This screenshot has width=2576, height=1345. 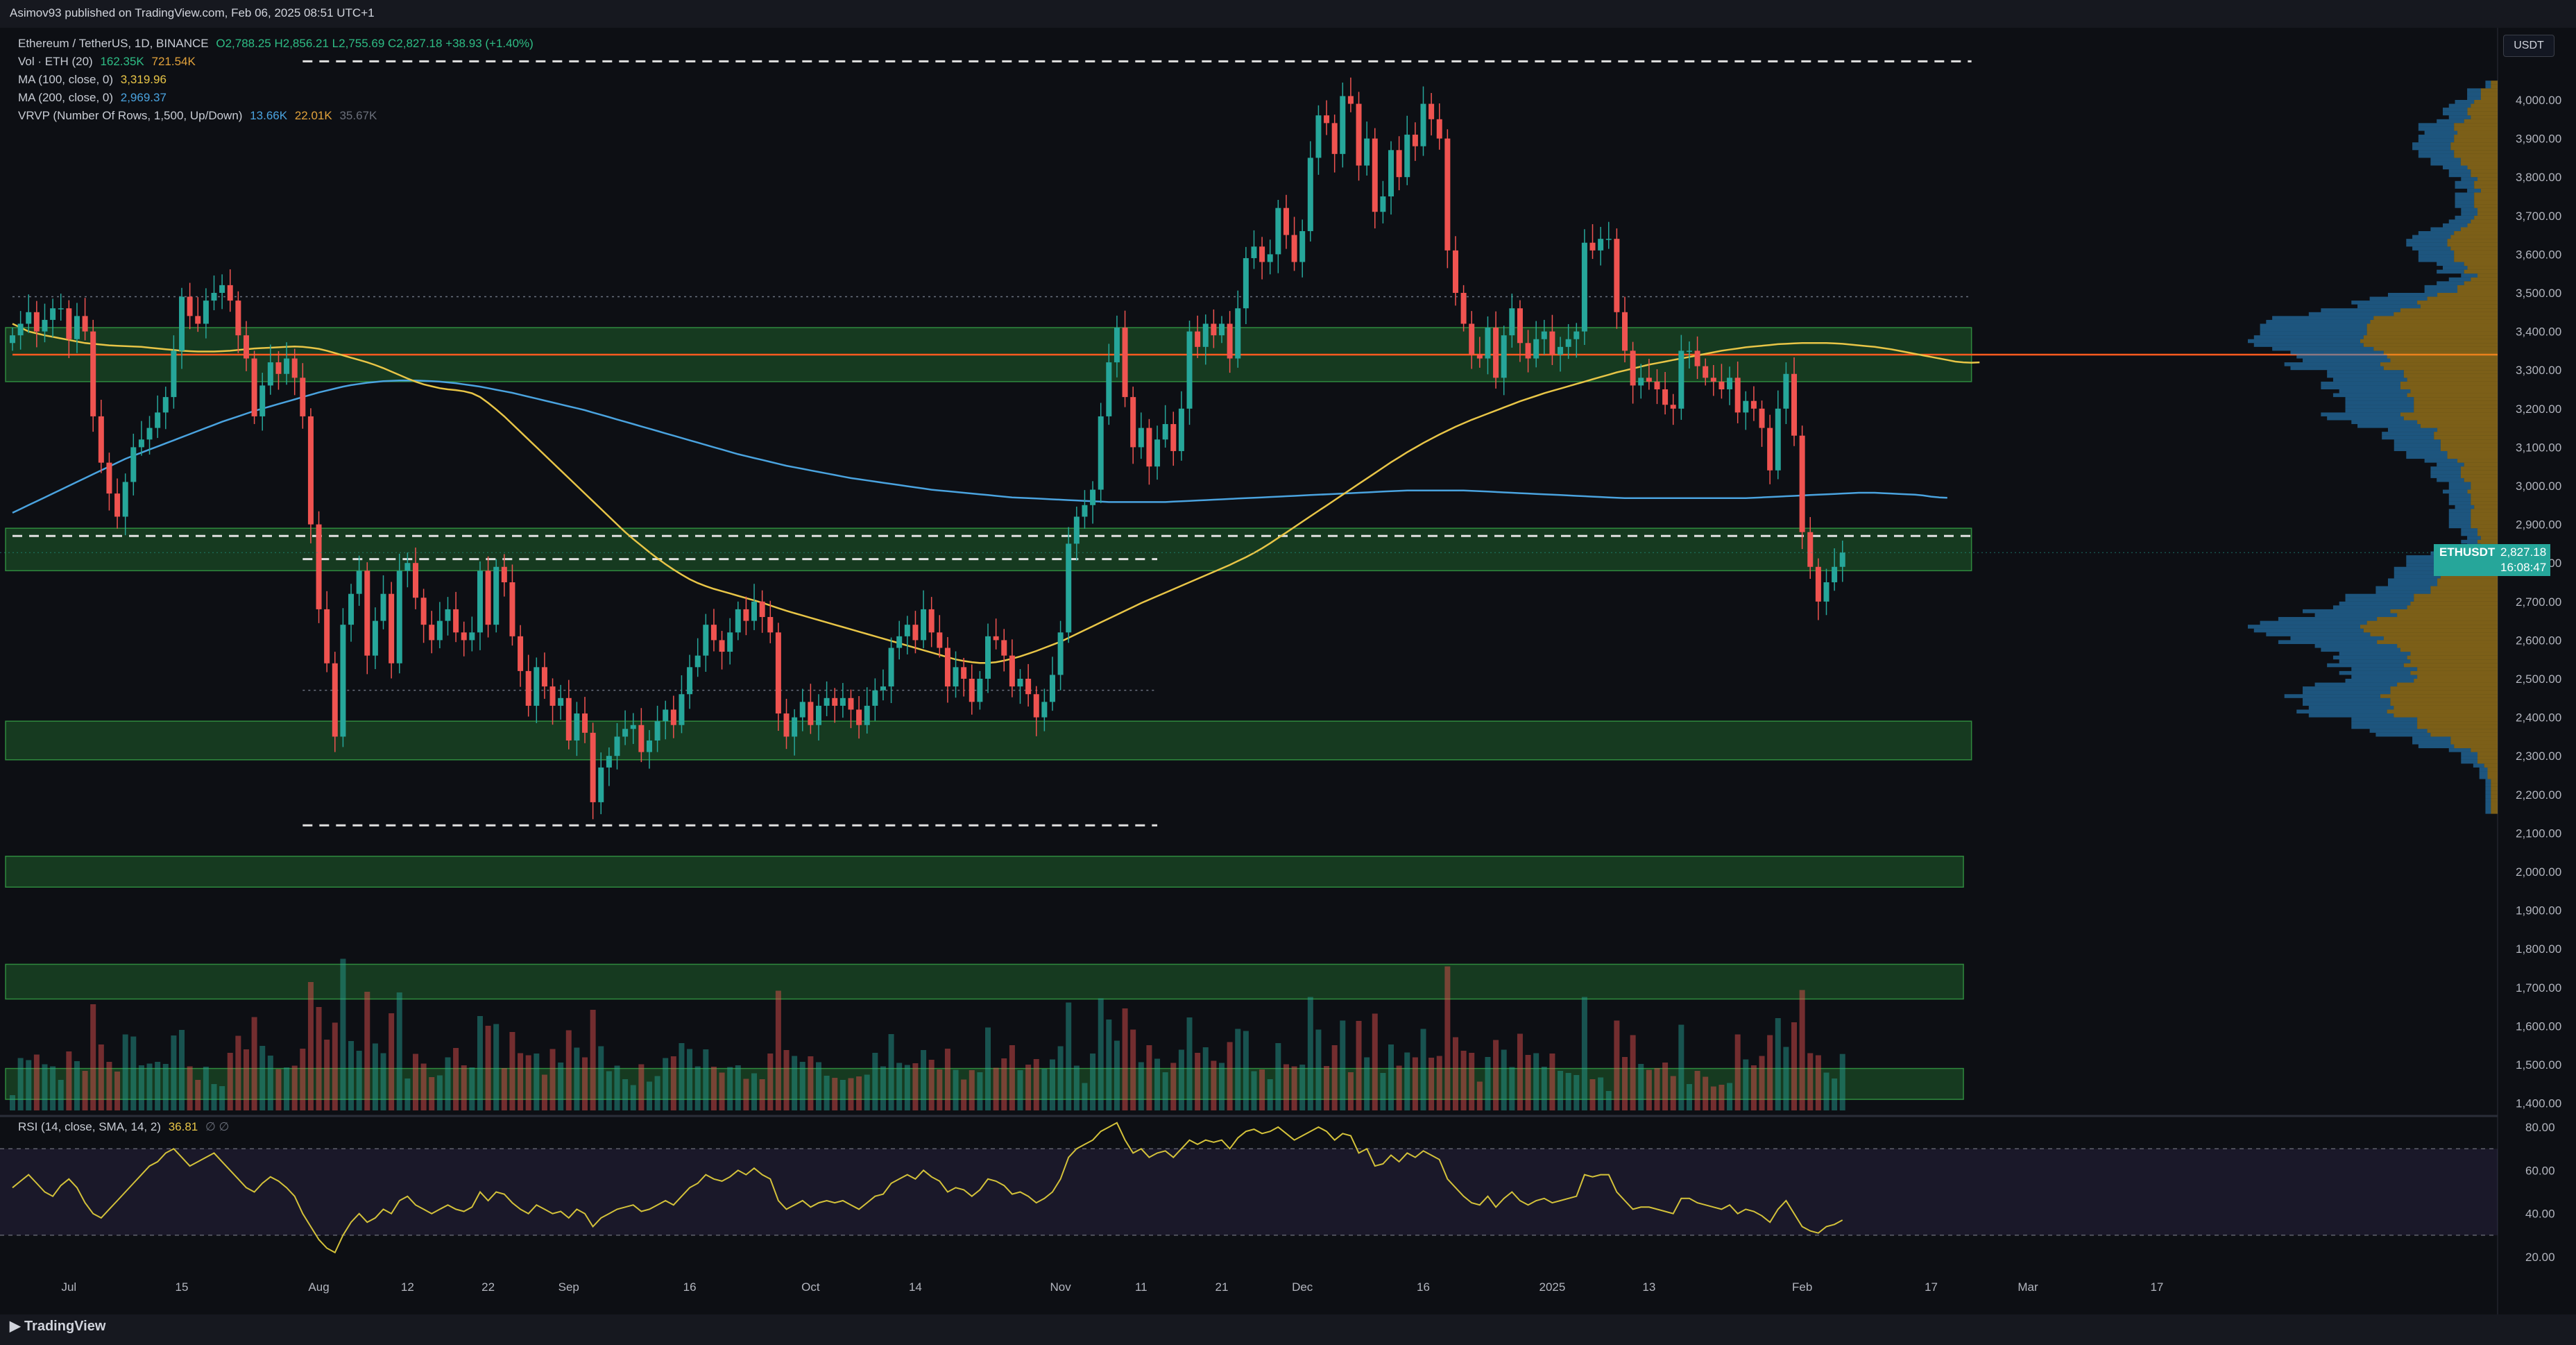 I want to click on vrvp-value-1: 13.66K, so click(x=269, y=115).